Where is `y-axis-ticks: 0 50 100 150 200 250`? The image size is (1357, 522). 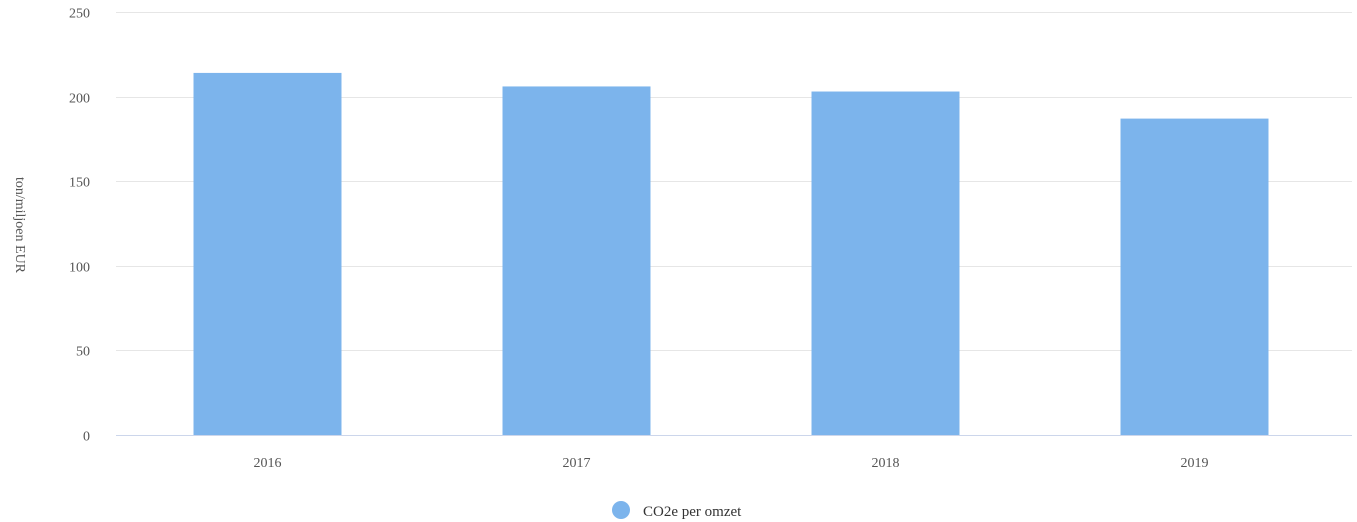 y-axis-ticks: 0 50 100 150 200 250 is located at coordinates (79, 226).